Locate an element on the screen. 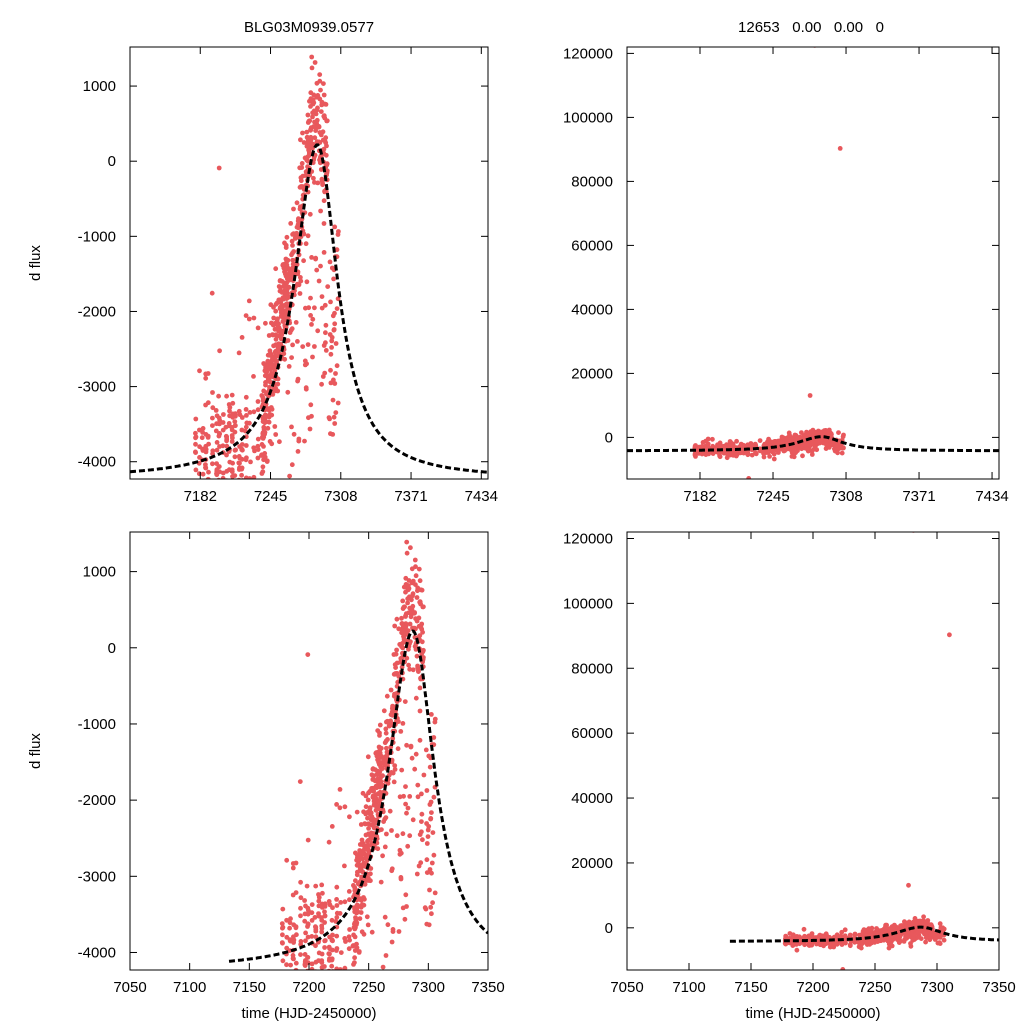 This screenshot has width=1024, height=1024. y-tick-label: -4000 is located at coordinates (97, 952).